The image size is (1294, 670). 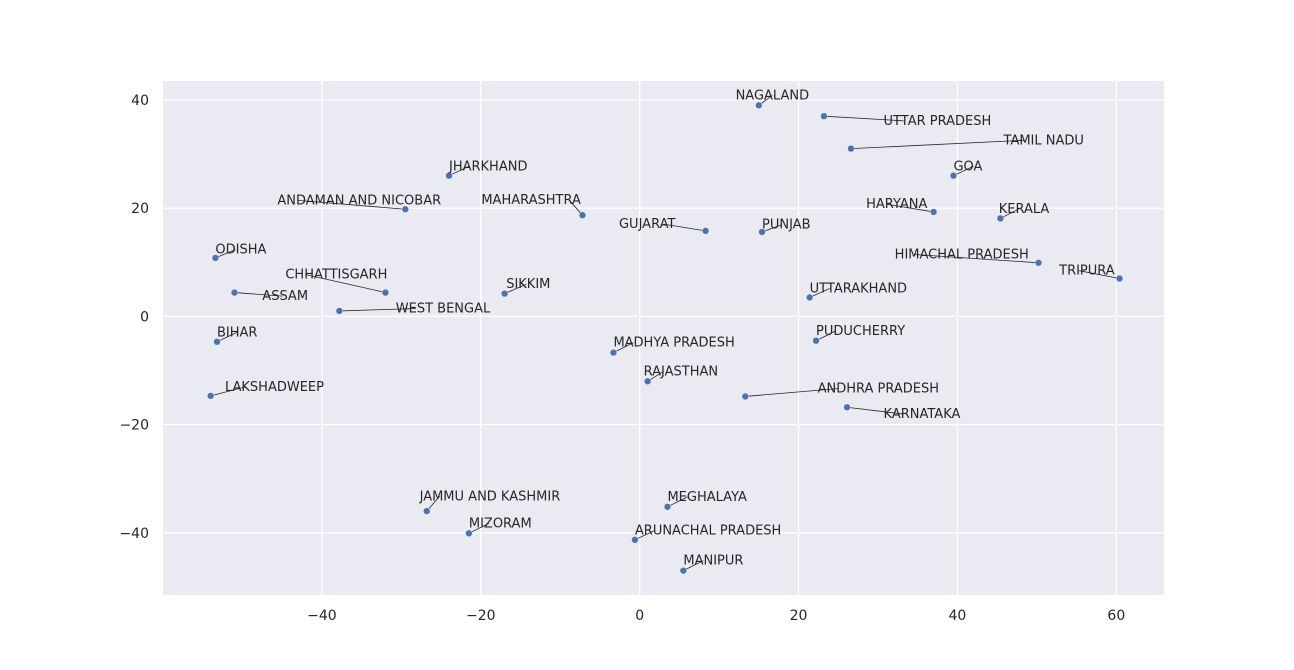 I want to click on point-label: HARYANA, so click(x=896, y=204).